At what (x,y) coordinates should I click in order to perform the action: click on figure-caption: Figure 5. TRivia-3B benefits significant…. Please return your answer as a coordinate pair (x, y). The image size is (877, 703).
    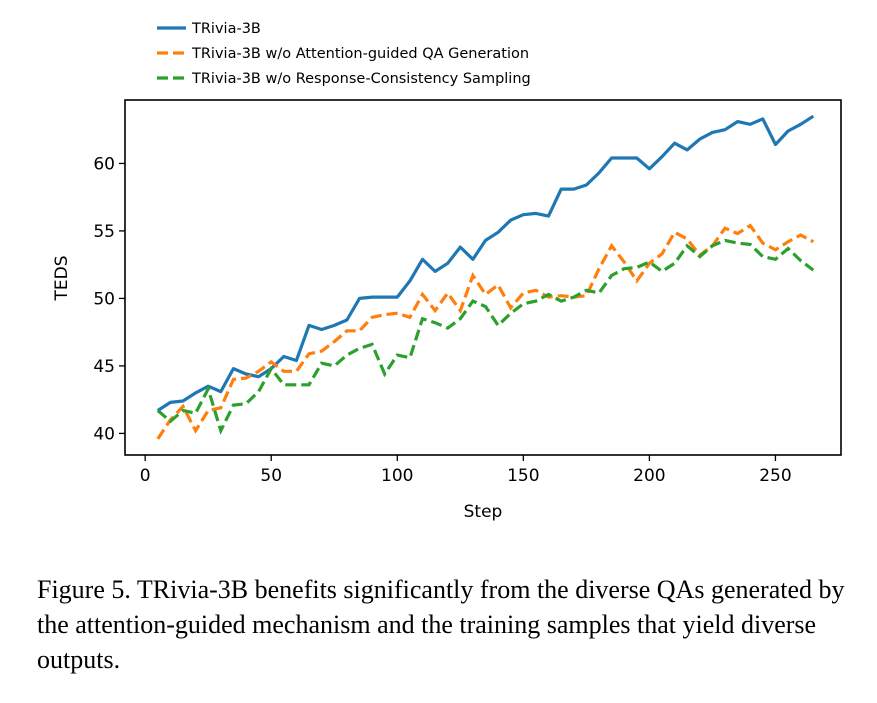
    Looking at the image, I should click on (441, 624).